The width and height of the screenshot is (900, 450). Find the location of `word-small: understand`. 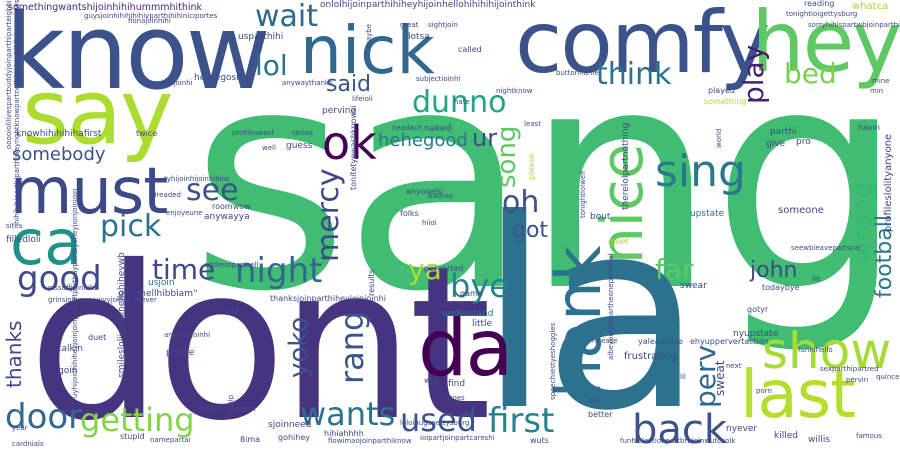

word-small: understand is located at coordinates (468, 314).